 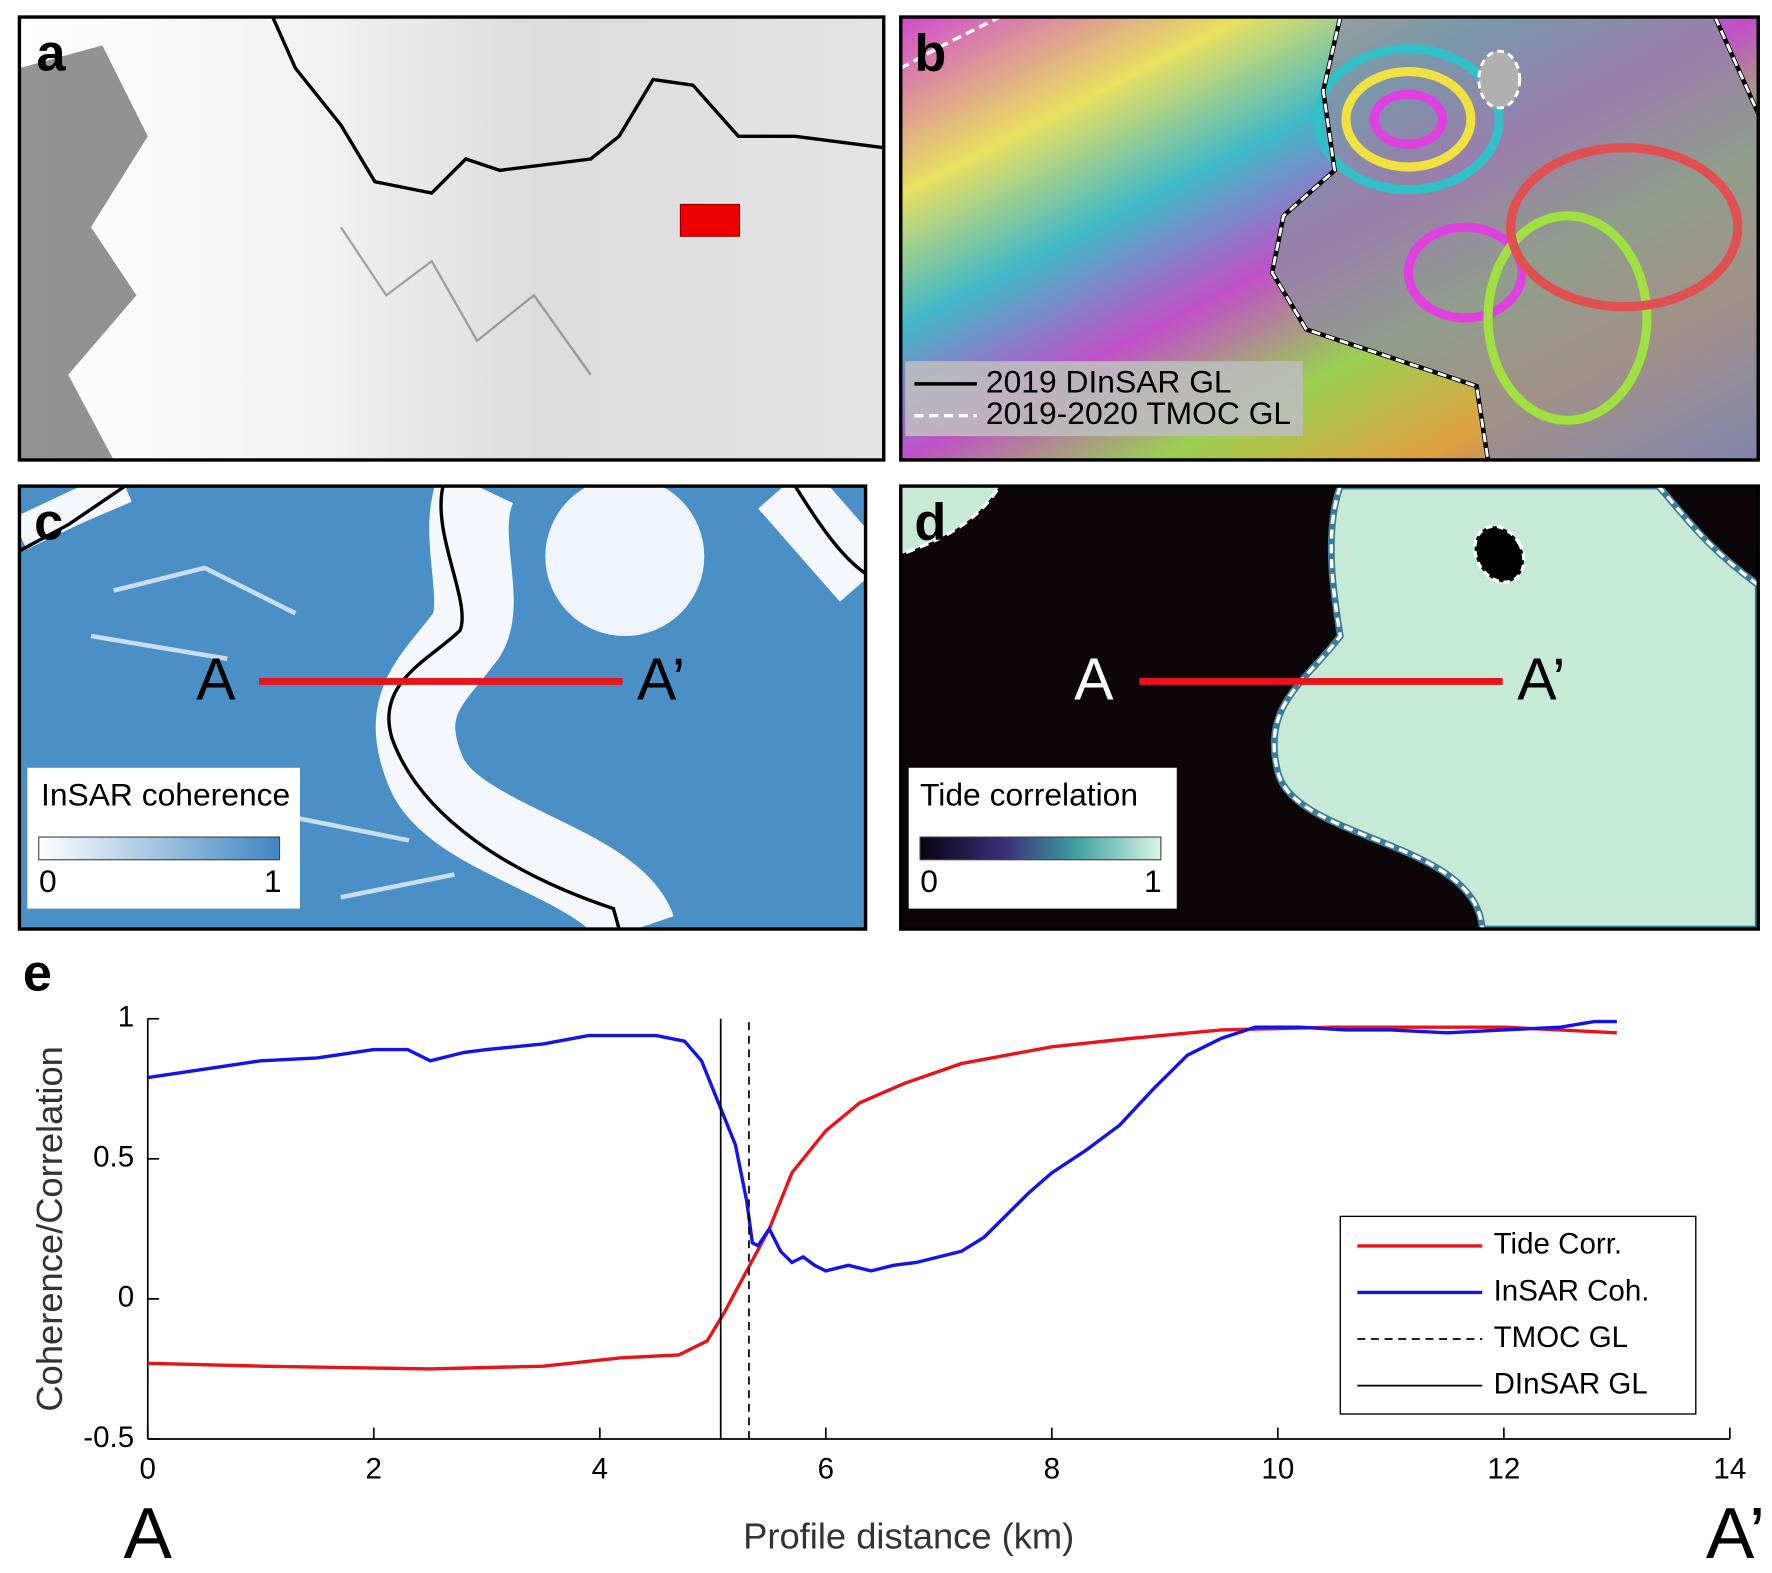 What do you see at coordinates (1029, 795) in the screenshot?
I see `colorbar-title: Tide correlation` at bounding box center [1029, 795].